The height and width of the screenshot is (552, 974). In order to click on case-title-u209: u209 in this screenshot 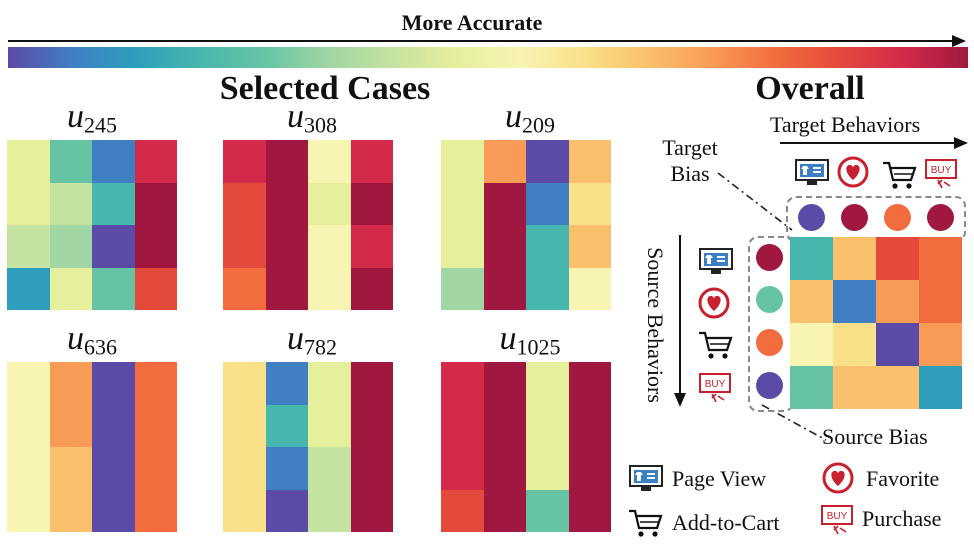, I will do `click(530, 118)`.